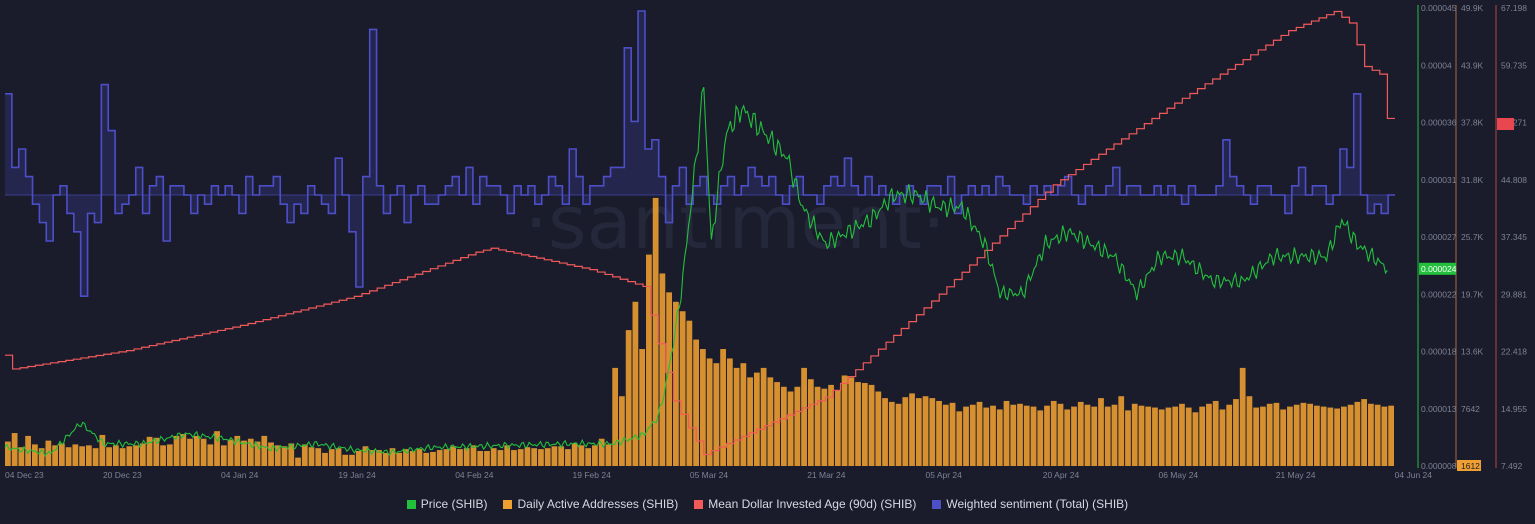 The image size is (1535, 524). I want to click on legend-item-sentiment: Weighted sentiment (Total) (SHIB), so click(1030, 504).